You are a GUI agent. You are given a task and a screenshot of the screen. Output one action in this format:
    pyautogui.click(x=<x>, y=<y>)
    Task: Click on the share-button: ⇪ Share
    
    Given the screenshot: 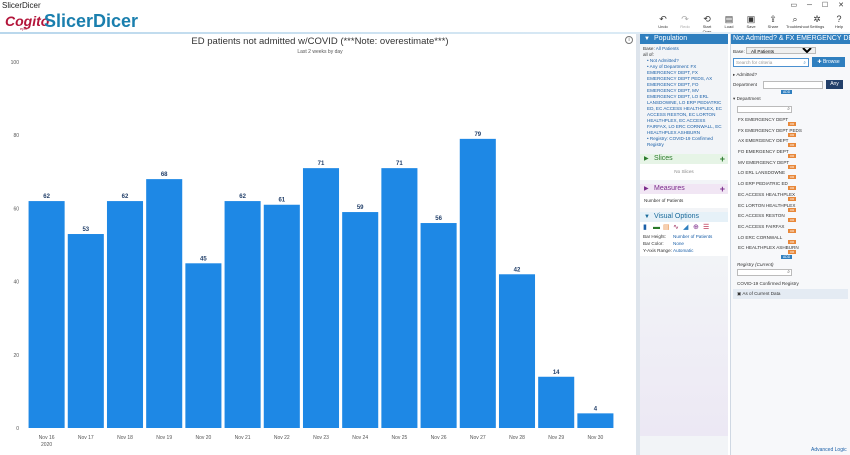 What is the action you would take?
    pyautogui.click(x=773, y=24)
    